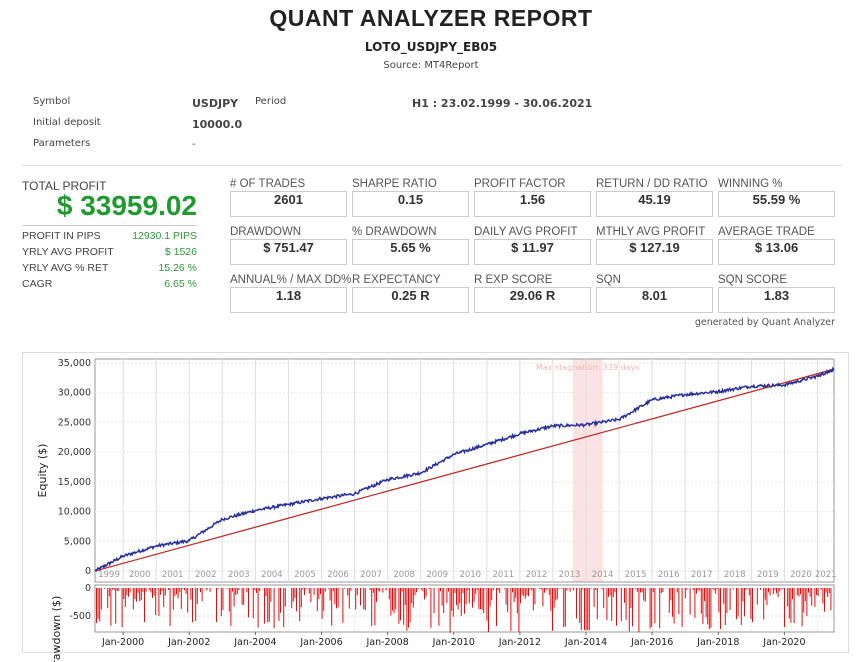 The height and width of the screenshot is (662, 862). What do you see at coordinates (776, 204) in the screenshot?
I see `metric-value: 55.59 %` at bounding box center [776, 204].